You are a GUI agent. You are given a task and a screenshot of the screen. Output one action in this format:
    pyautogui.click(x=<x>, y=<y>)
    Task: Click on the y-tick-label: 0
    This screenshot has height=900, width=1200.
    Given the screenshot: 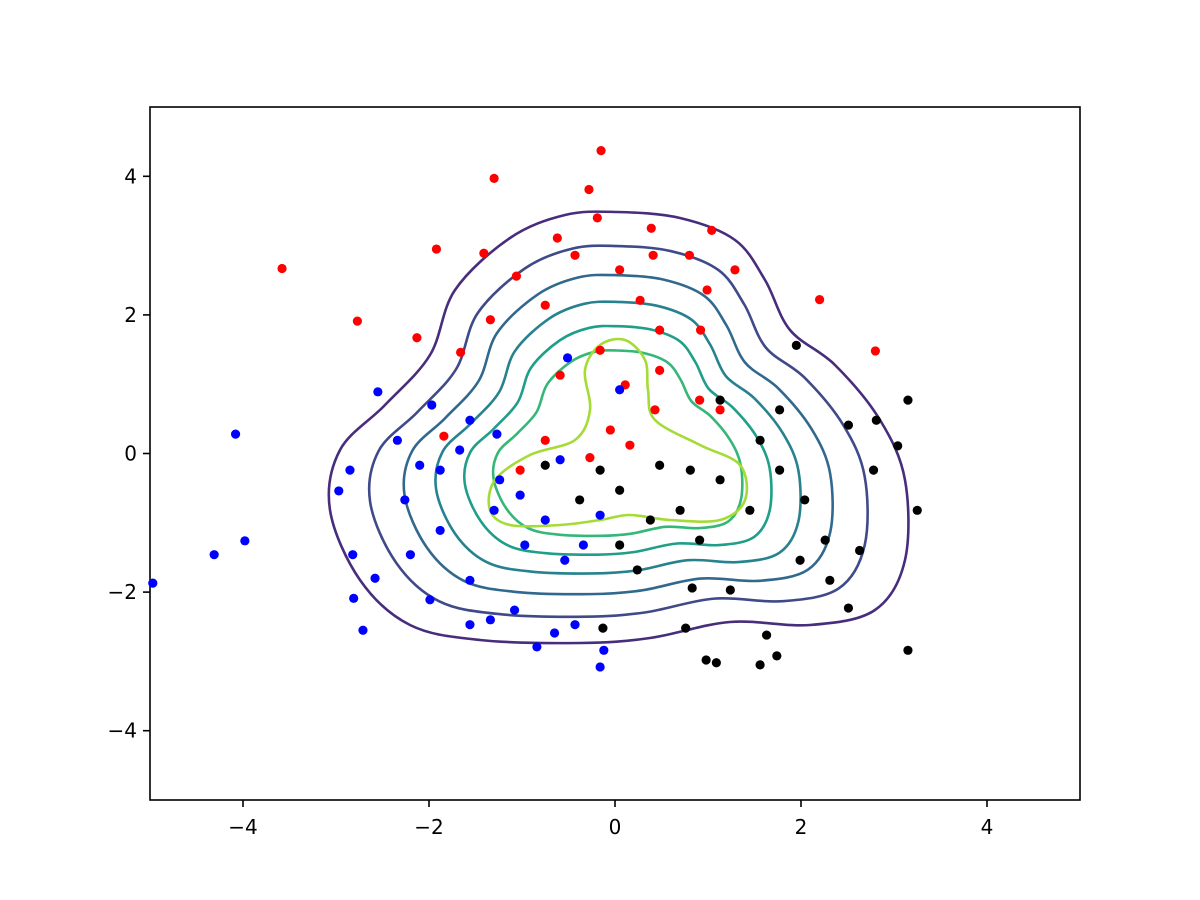 What is the action you would take?
    pyautogui.click(x=130, y=454)
    